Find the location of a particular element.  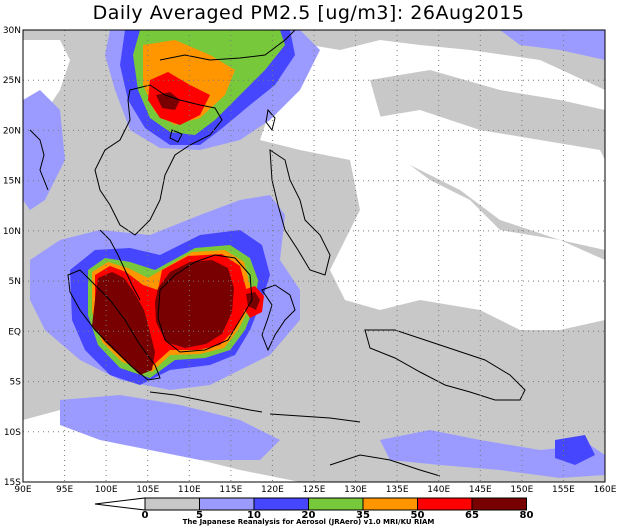

lon-tick-label: 120E is located at coordinates (272, 490).